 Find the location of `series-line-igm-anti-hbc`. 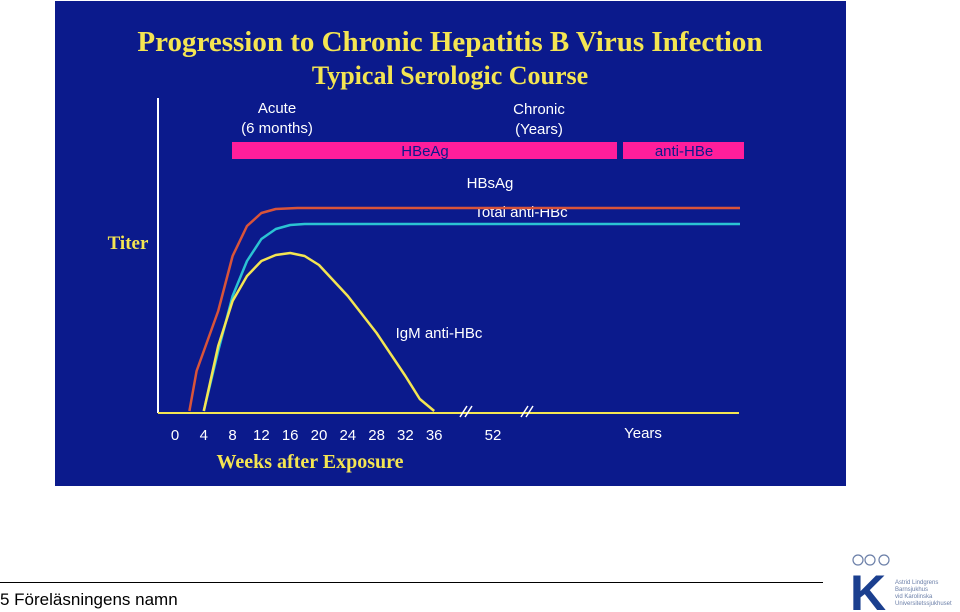

series-line-igm-anti-hbc is located at coordinates (319, 331).